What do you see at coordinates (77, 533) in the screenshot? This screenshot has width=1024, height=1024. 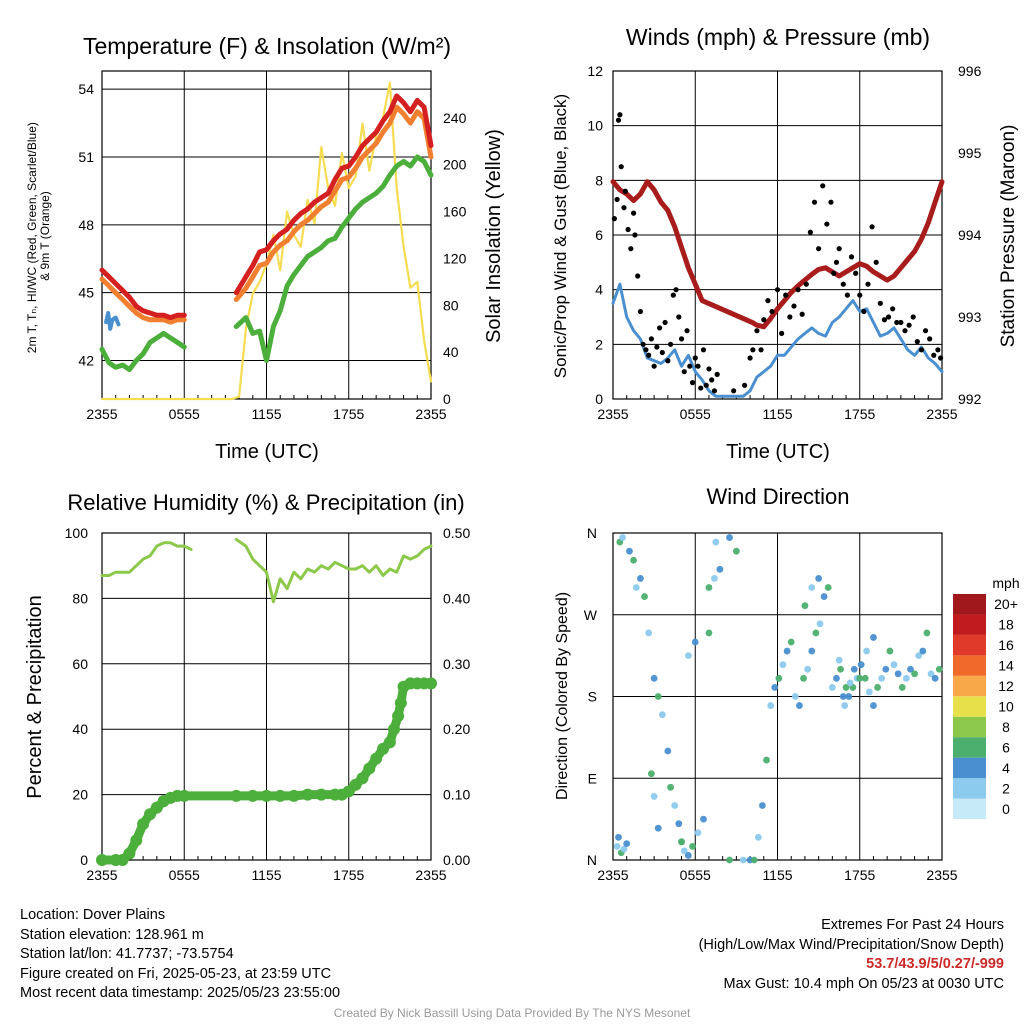 I see `rh-left-y-tick-label: 100` at bounding box center [77, 533].